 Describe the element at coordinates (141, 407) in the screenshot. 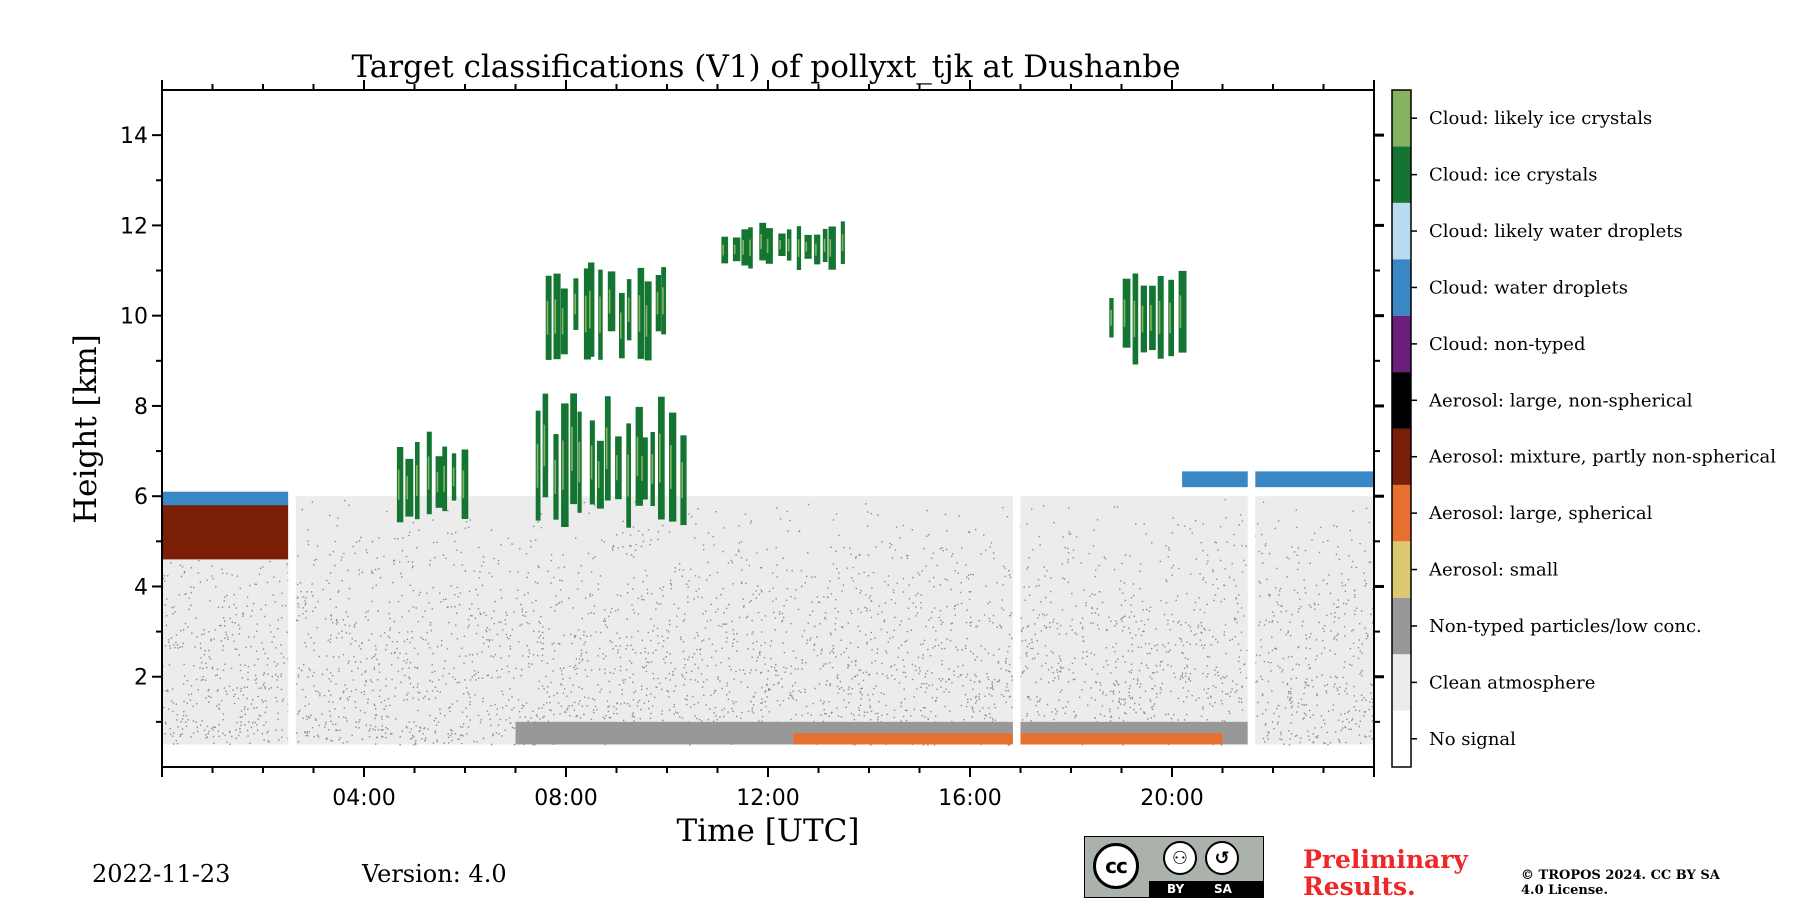

I see `y-tick-label: 8` at that location.